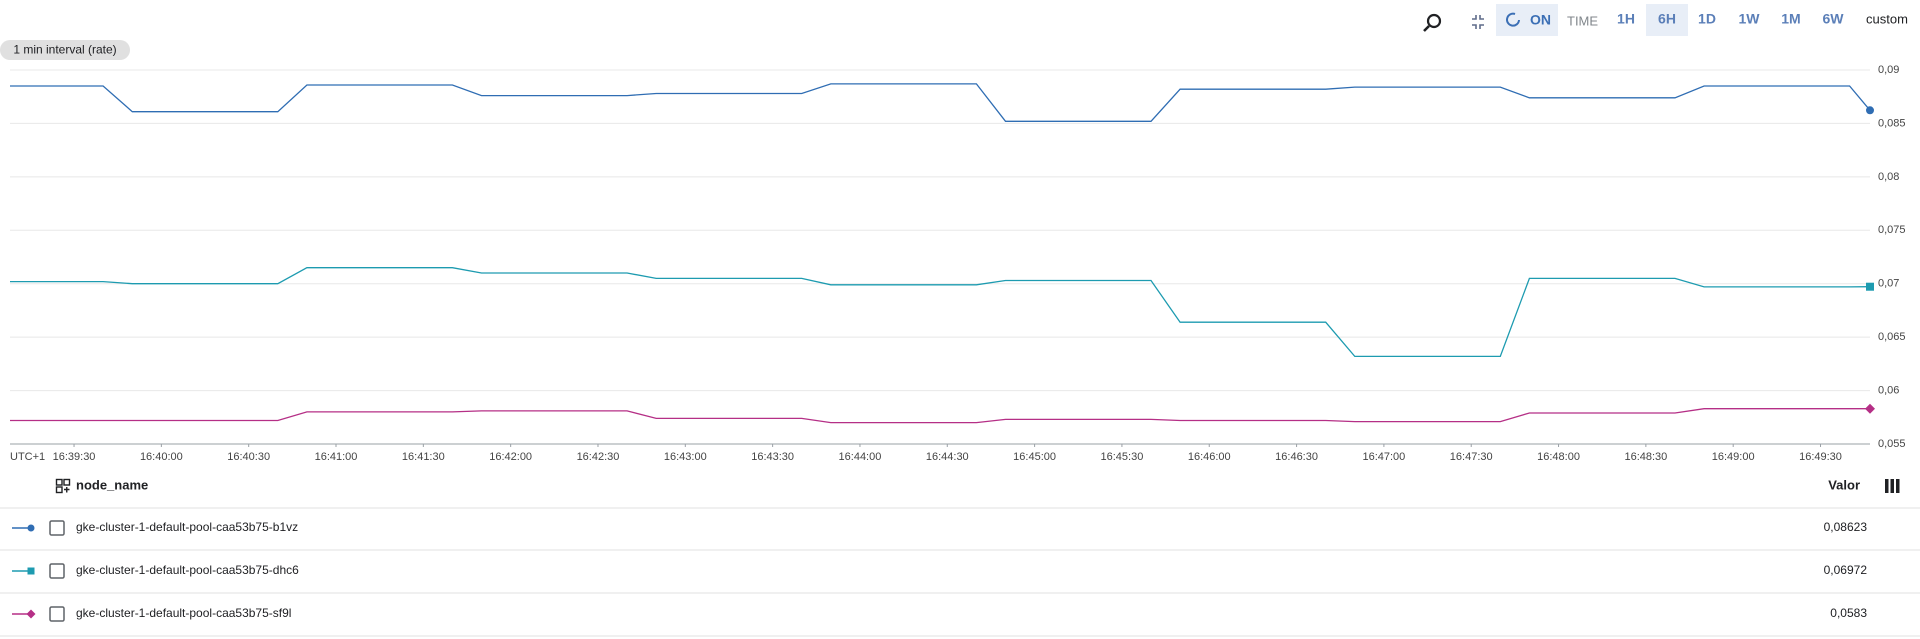  I want to click on y-tick-label: 0,075, so click(1892, 230).